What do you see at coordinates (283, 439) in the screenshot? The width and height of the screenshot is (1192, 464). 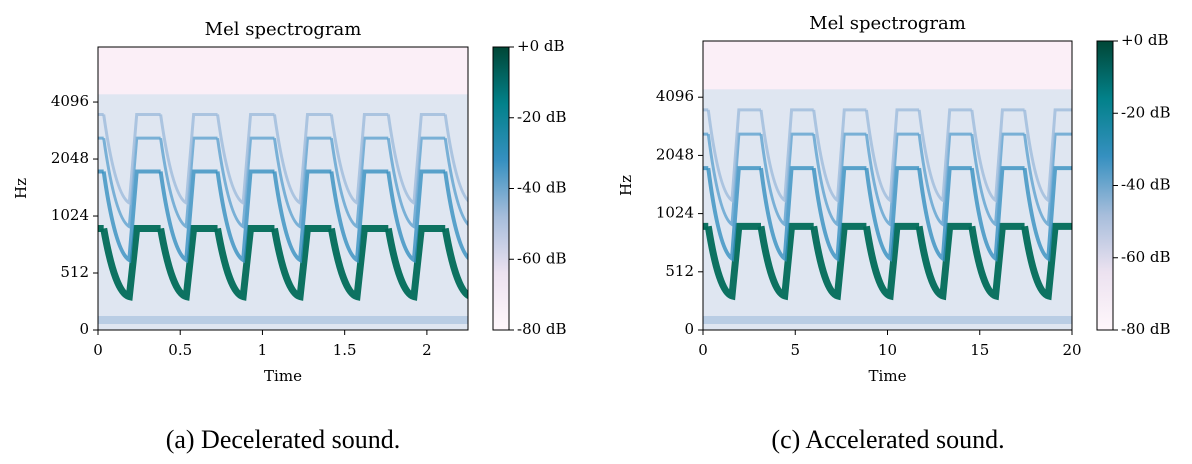 I see `caption: (a) Decelerated sound.` at bounding box center [283, 439].